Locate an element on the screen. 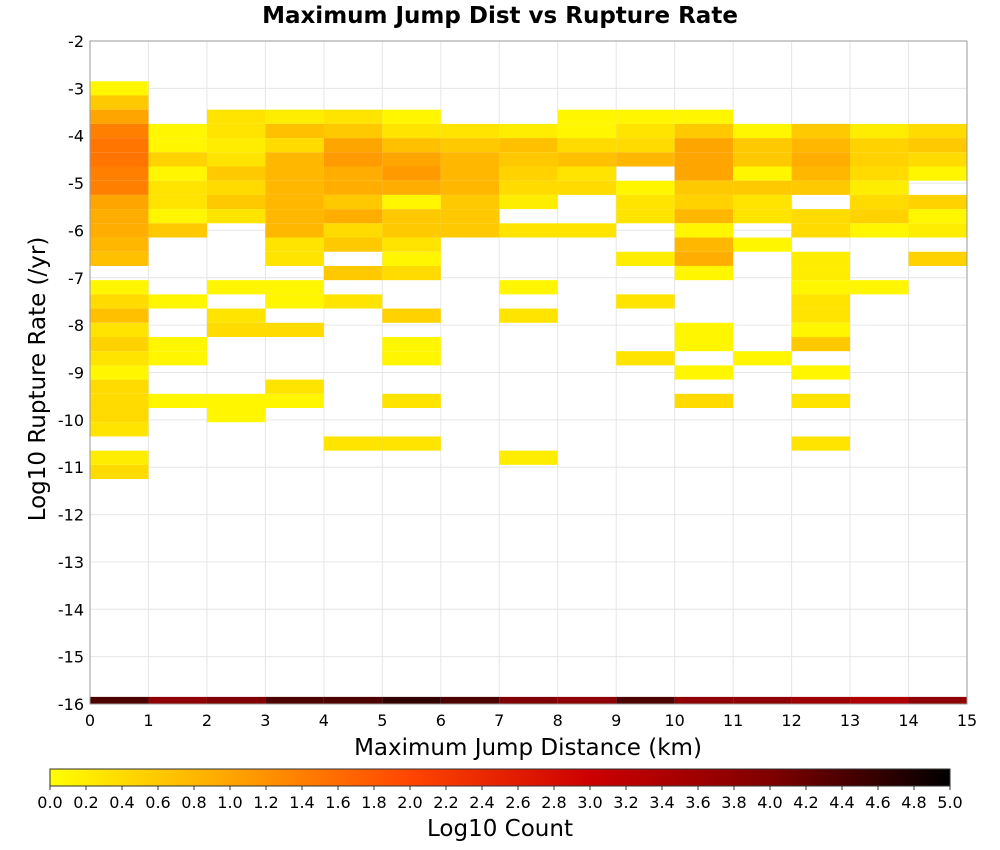 Image resolution: width=1000 pixels, height=850 pixels. colorbar-tick-label: 4.2 is located at coordinates (805, 802).